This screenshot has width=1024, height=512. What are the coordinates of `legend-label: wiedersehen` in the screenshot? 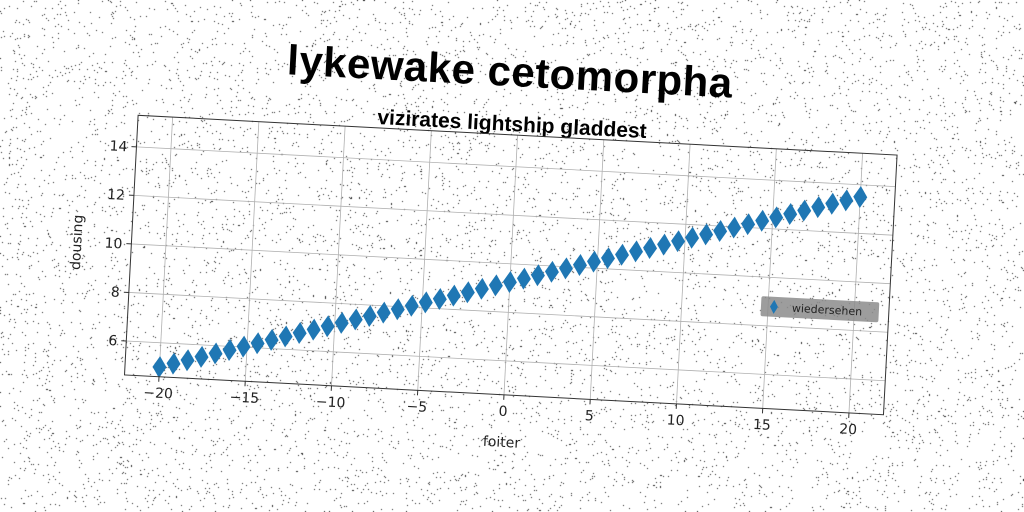 It's located at (827, 310).